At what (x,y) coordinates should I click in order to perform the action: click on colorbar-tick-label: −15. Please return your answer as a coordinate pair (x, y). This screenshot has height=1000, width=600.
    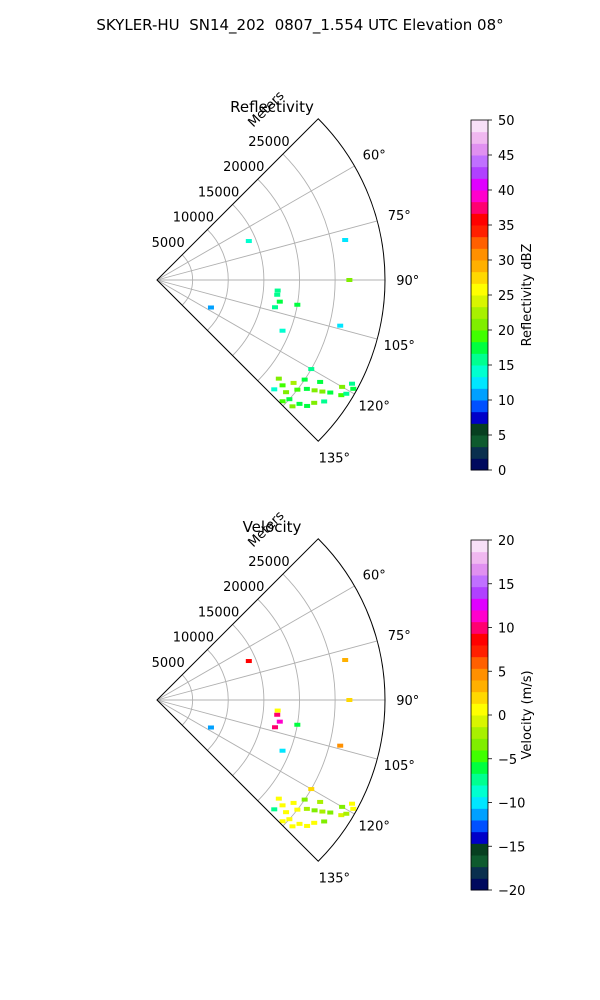
    Looking at the image, I should click on (511, 847).